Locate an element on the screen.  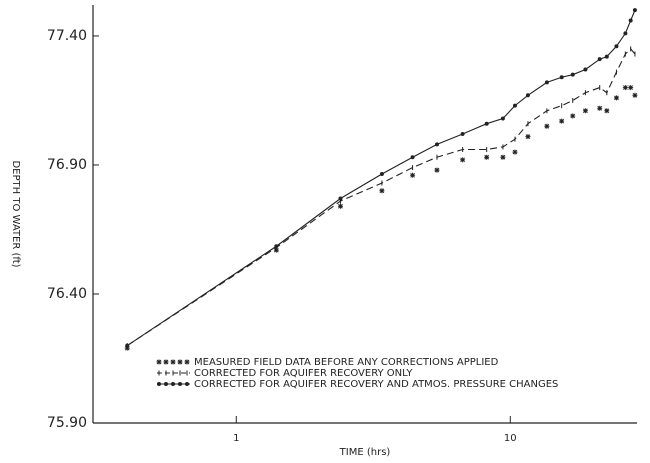
y-tick-label: 77.40 is located at coordinates (67, 36).